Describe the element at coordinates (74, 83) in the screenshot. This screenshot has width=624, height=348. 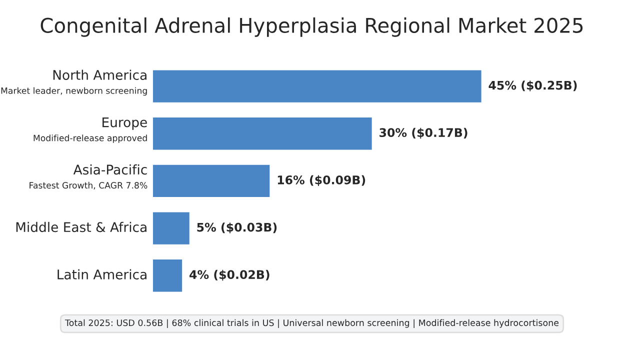
I see `y-tick-label: North America Market leader, newborn screening` at that location.